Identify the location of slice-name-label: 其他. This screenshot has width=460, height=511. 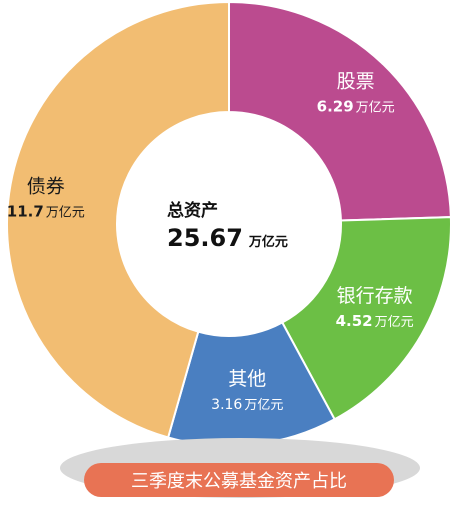
(247, 379).